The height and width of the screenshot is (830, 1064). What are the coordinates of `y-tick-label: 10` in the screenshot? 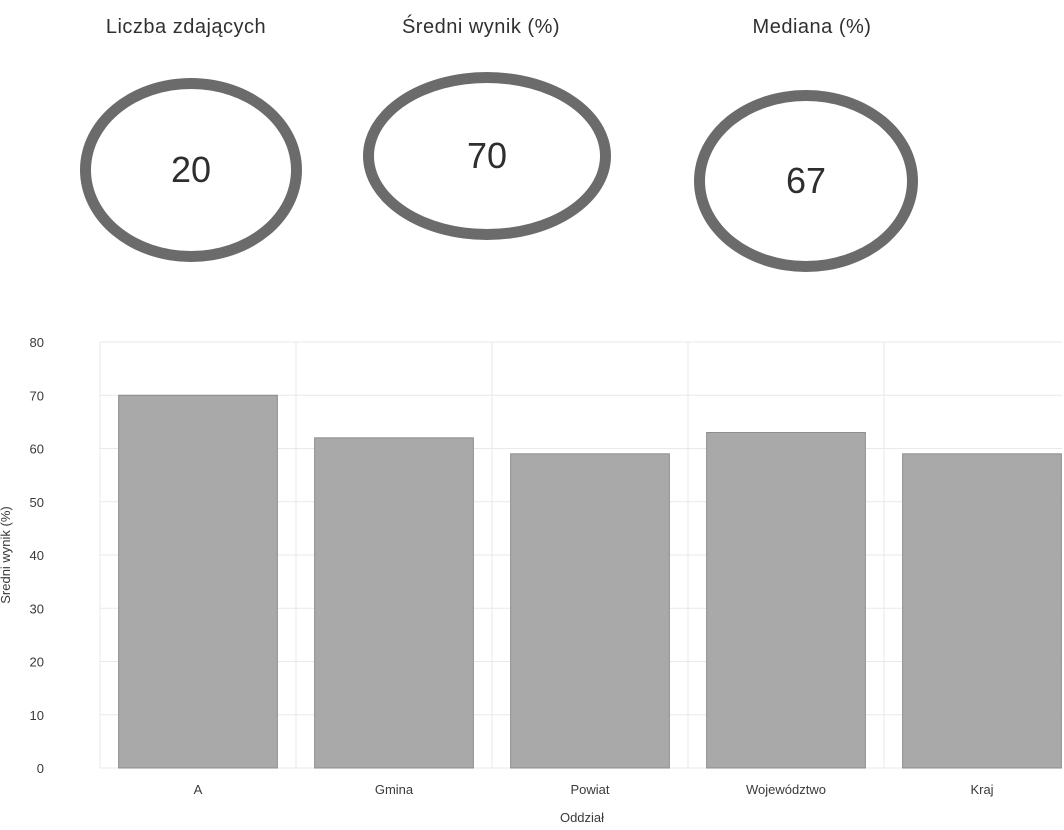 It's located at (37, 715).